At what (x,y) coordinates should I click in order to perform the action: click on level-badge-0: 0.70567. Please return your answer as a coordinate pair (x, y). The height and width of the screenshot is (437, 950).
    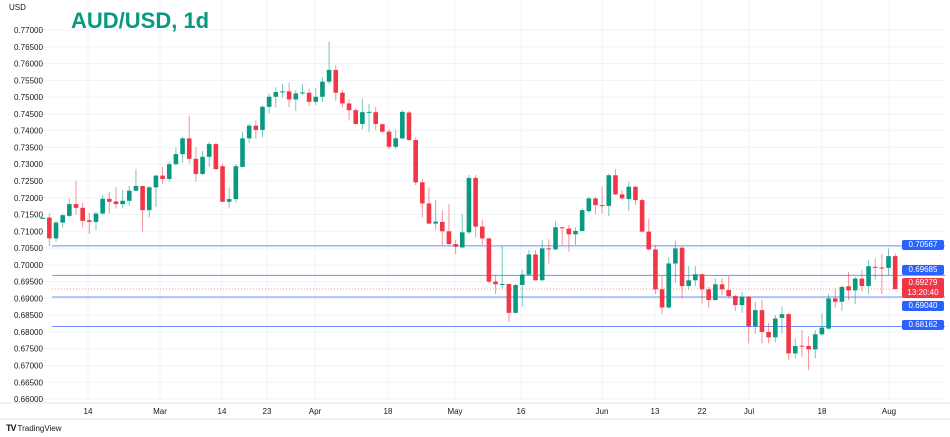
    Looking at the image, I should click on (923, 245).